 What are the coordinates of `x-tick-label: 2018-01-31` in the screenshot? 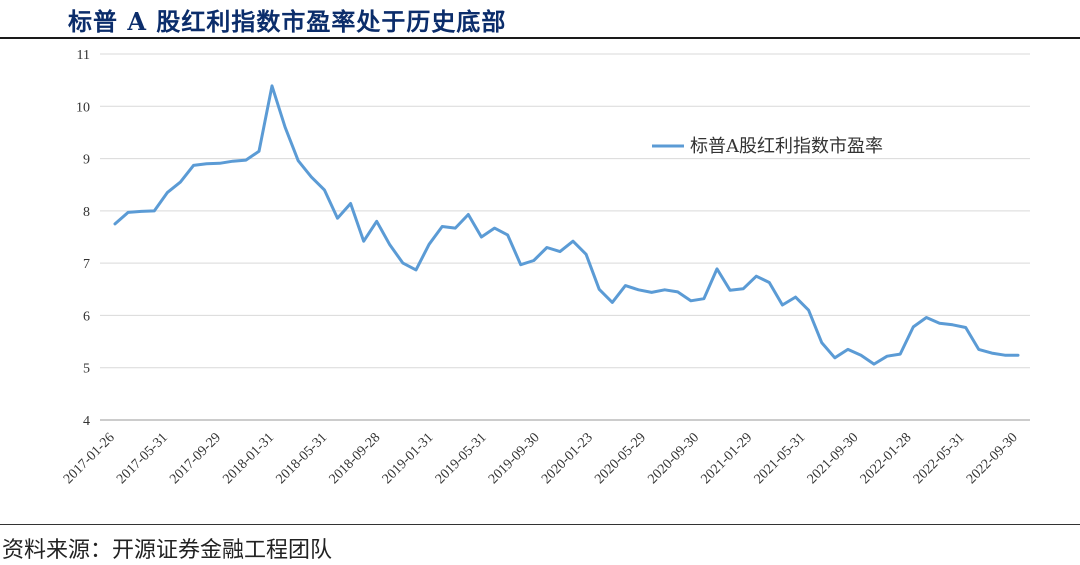 It's located at (248, 458).